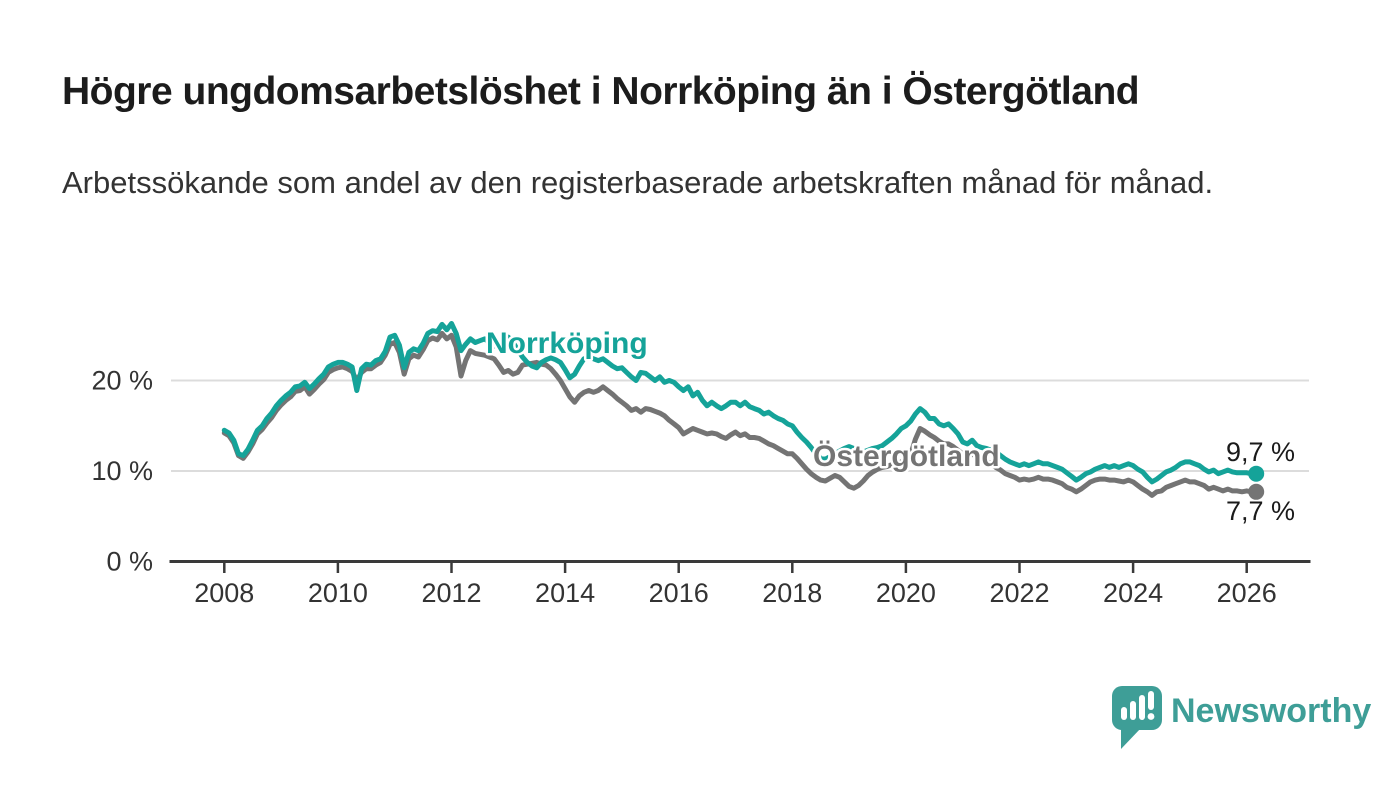  What do you see at coordinates (1019, 593) in the screenshot?
I see `x-axis-tick-label: 2022` at bounding box center [1019, 593].